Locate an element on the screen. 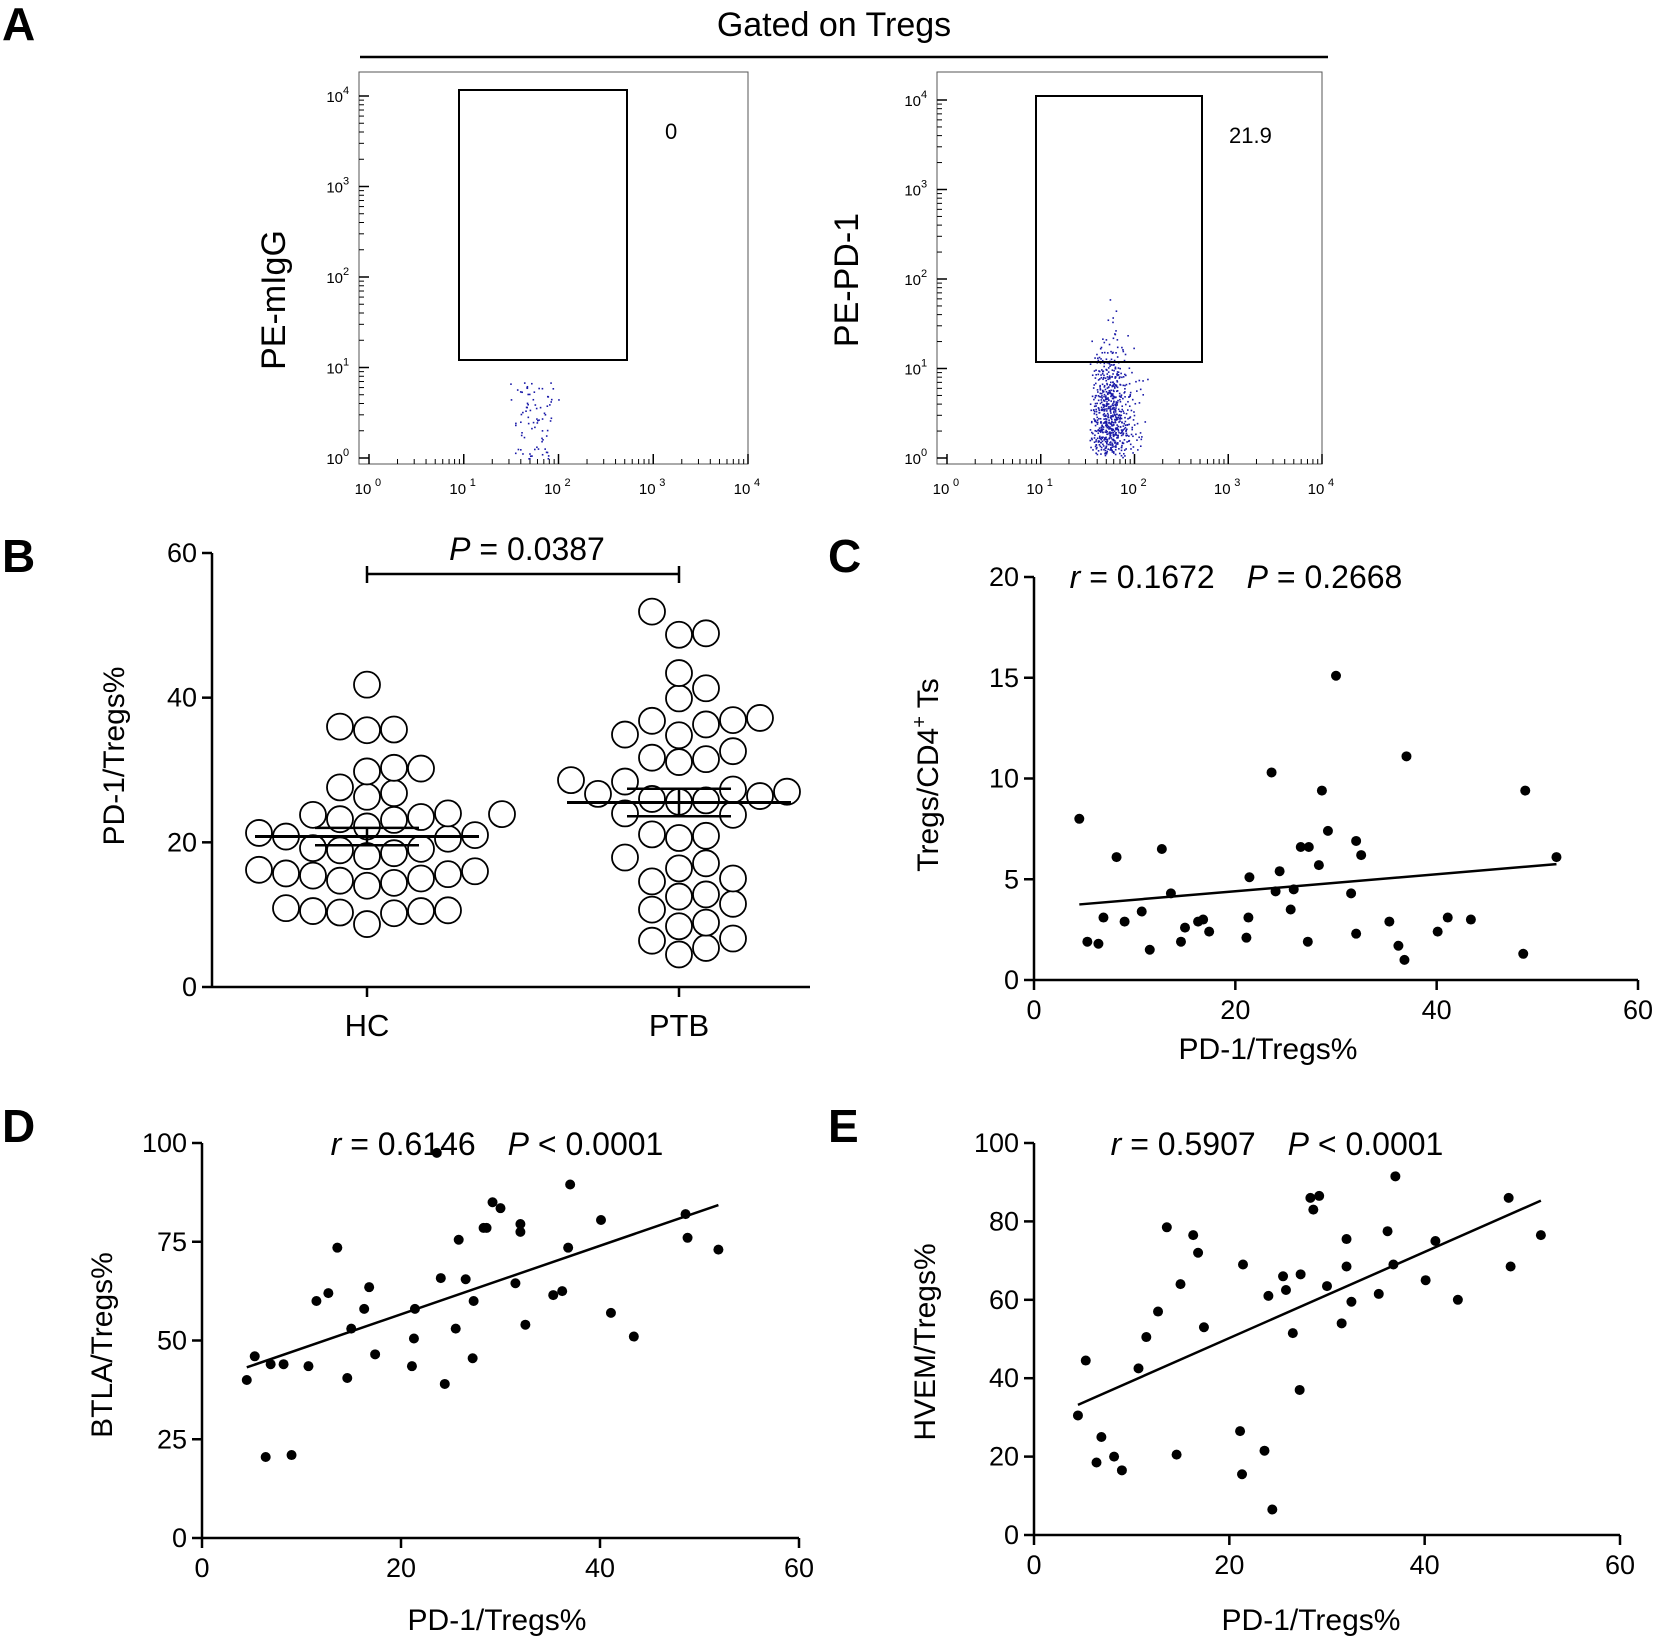 This screenshot has height=1636, width=1654. x-tick-exponent: 1 is located at coordinates (473, 483).